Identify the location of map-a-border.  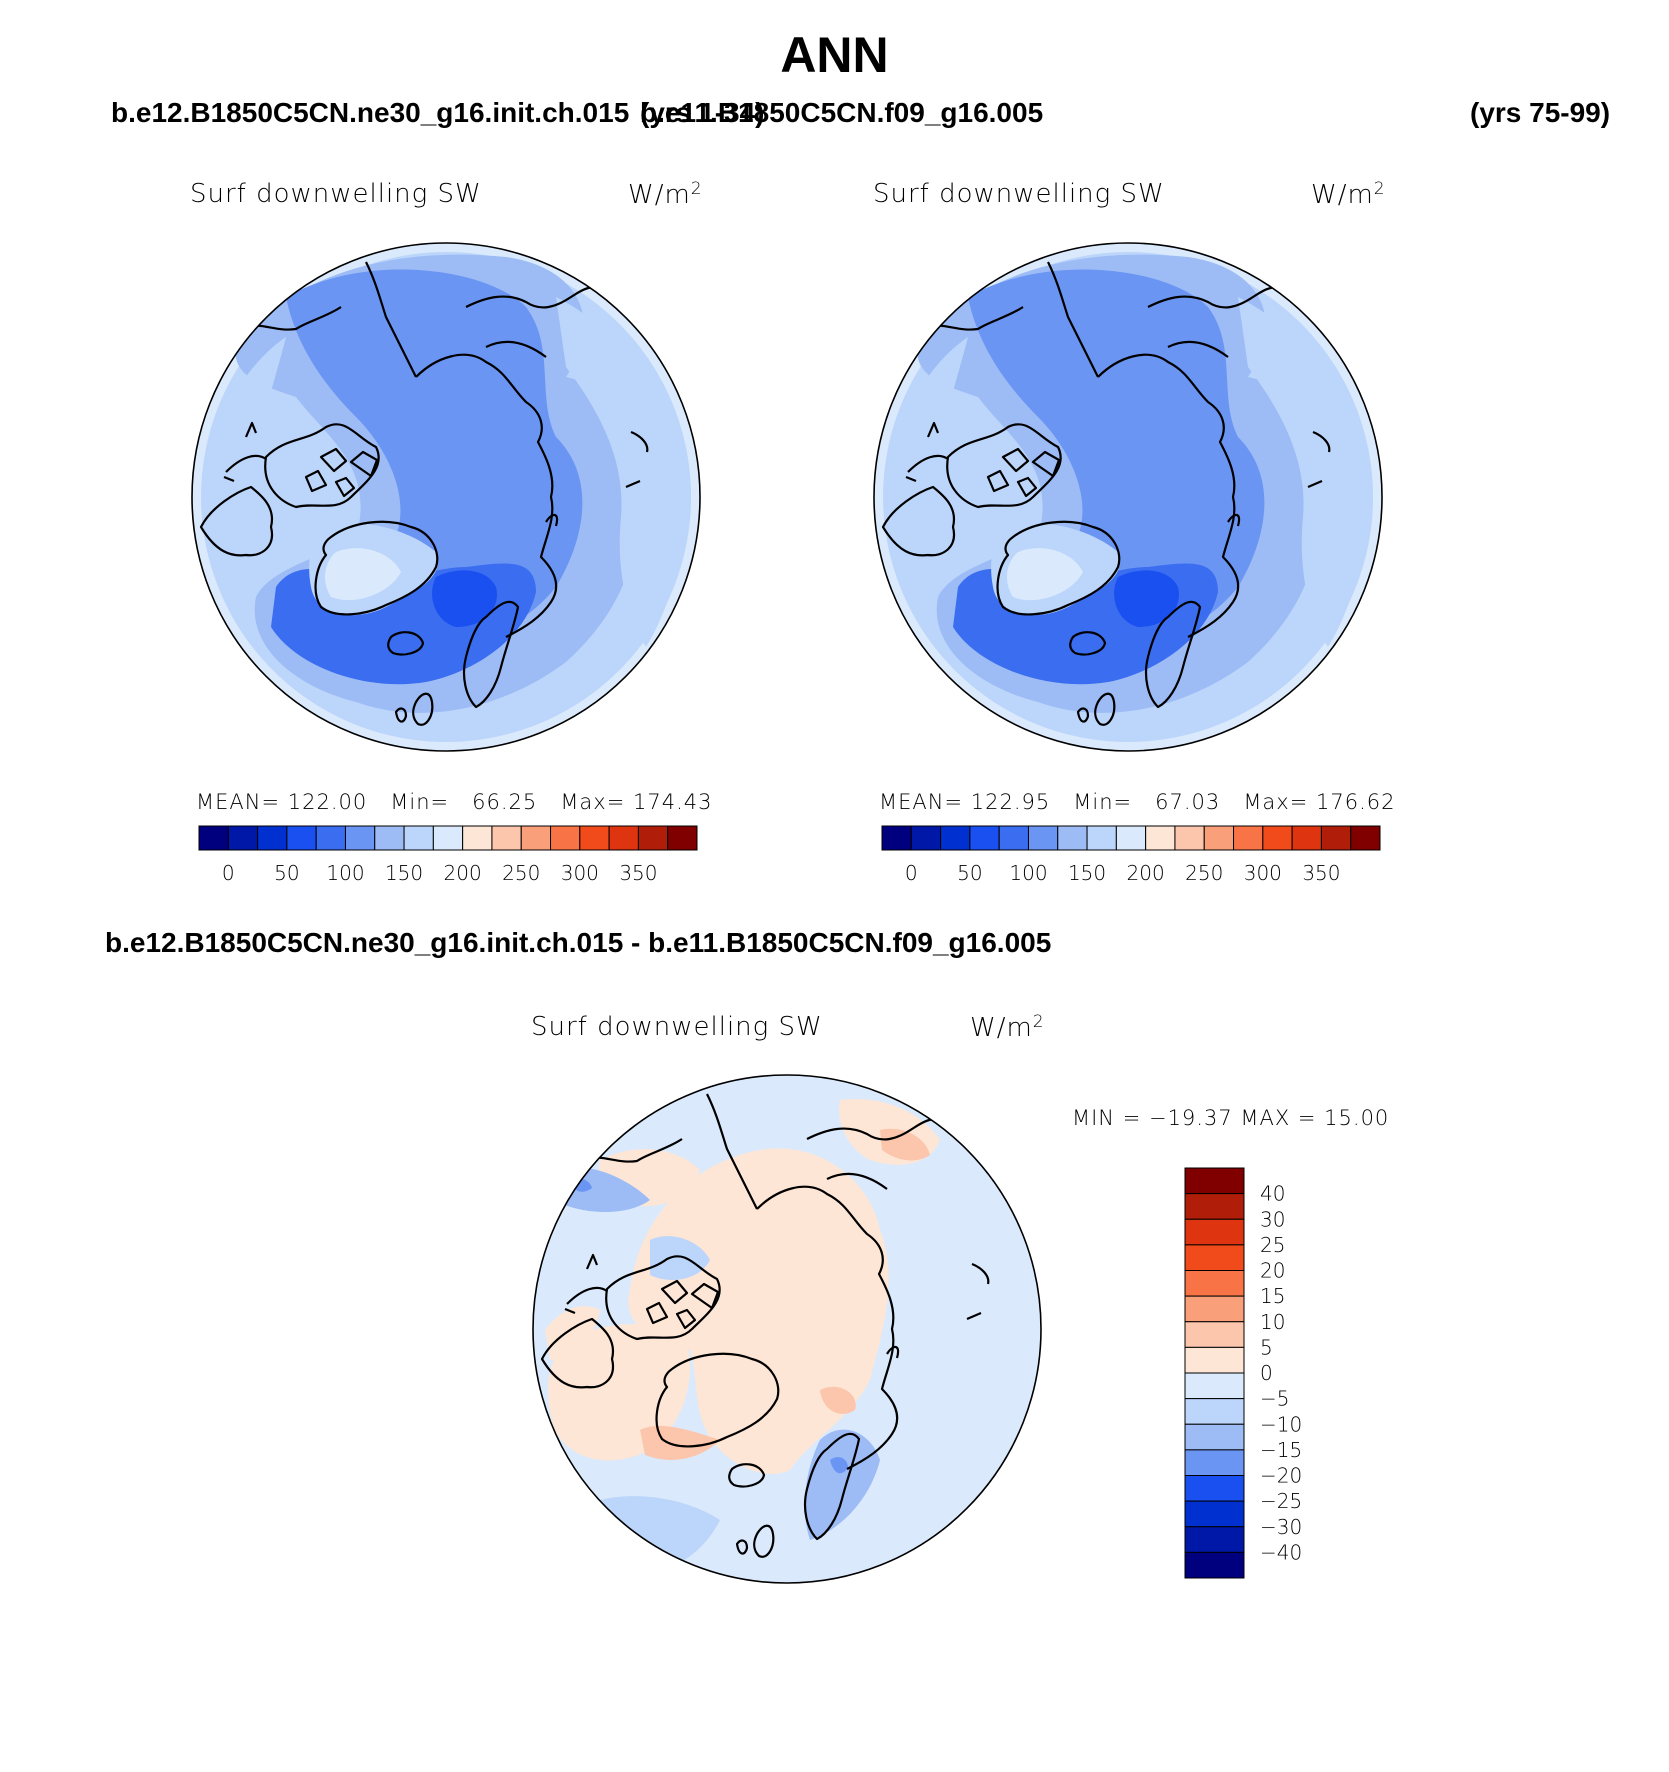
(446, 497).